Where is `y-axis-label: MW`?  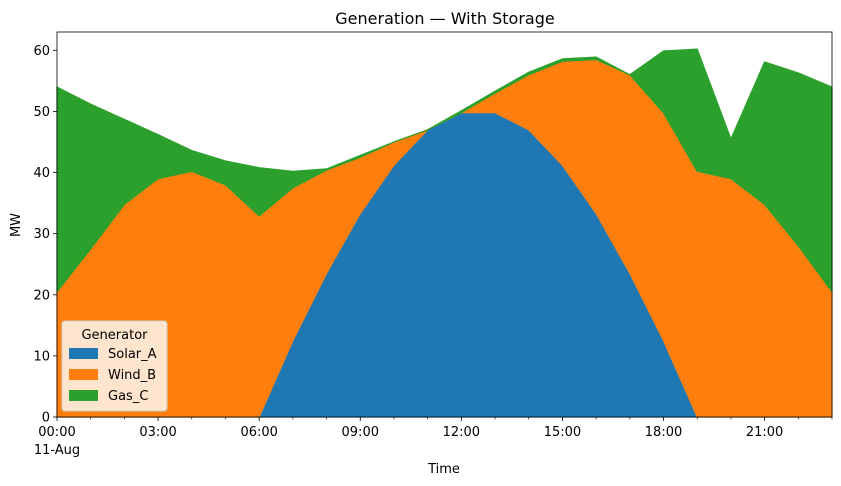 y-axis-label: MW is located at coordinates (16, 225).